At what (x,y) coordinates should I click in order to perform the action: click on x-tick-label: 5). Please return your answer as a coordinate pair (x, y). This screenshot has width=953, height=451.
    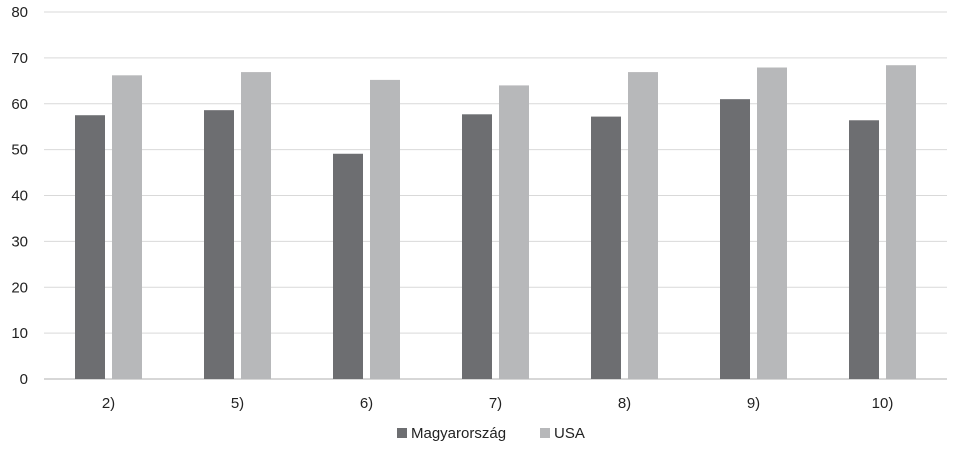
    Looking at the image, I should click on (237, 403).